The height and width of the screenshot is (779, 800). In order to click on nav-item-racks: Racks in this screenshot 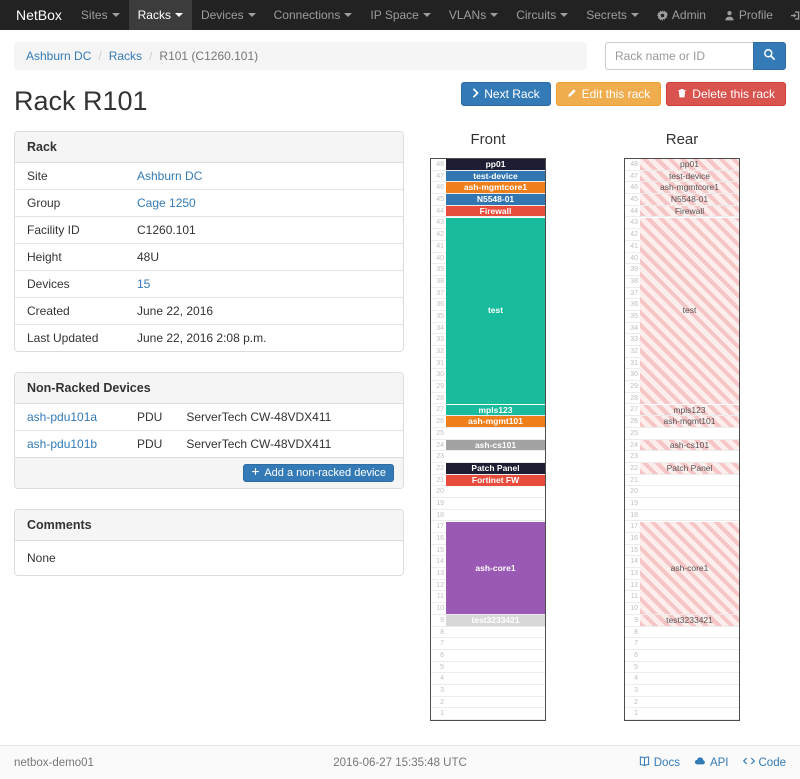, I will do `click(160, 15)`.